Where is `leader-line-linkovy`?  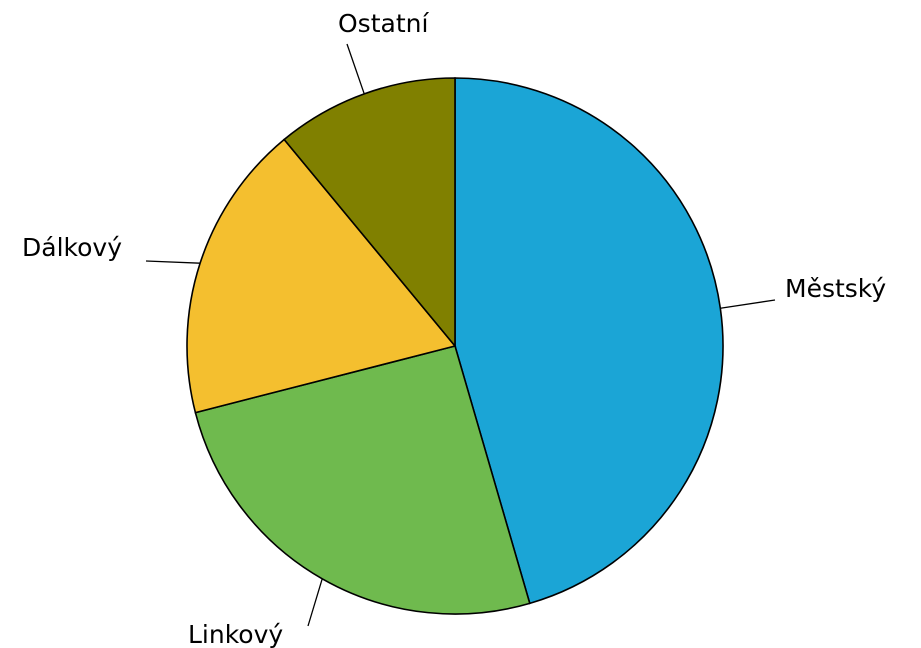 leader-line-linkovy is located at coordinates (315, 602).